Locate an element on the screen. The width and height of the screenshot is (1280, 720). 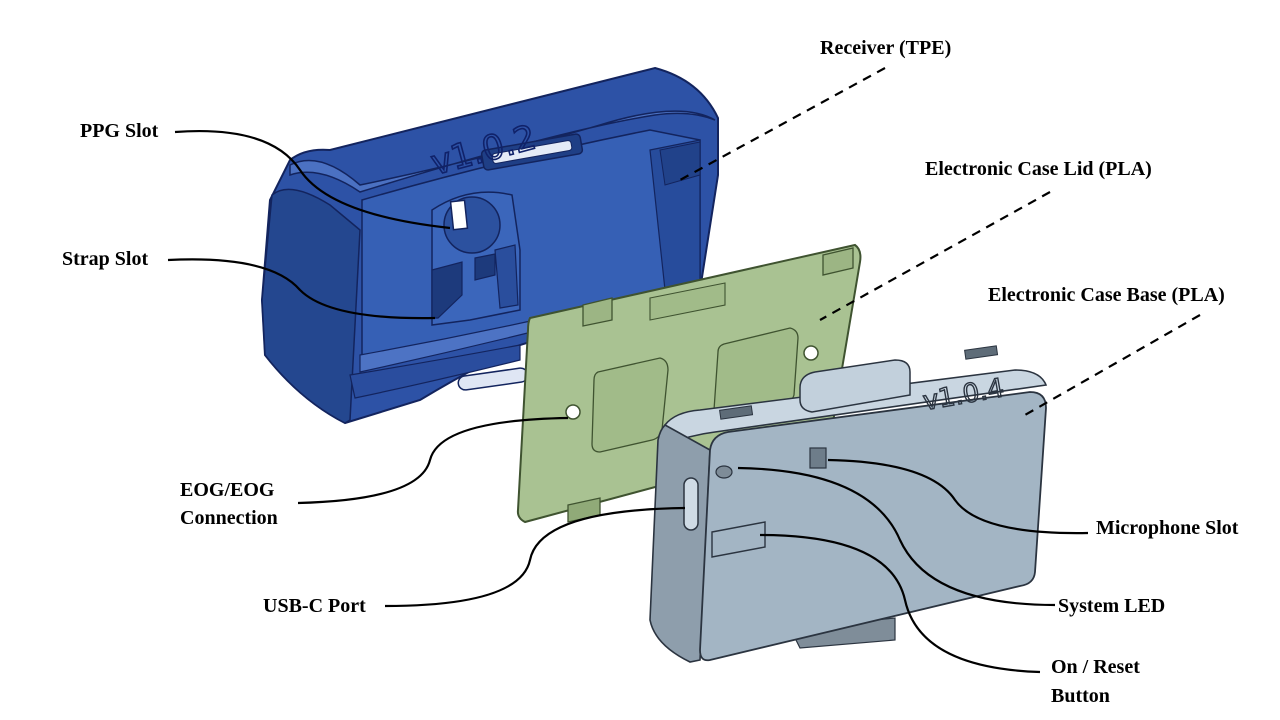
strap-slot-label: Strap Slot is located at coordinates (105, 259).